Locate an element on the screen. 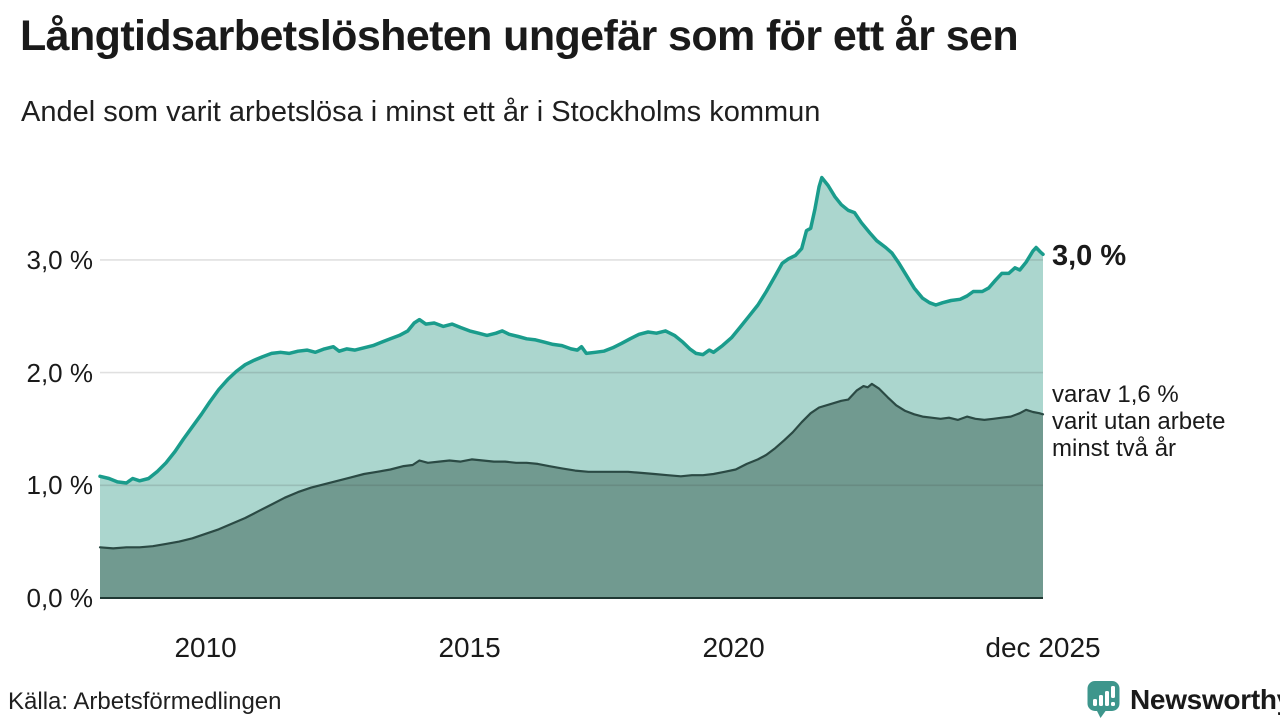 The image size is (1280, 720). newsworthy-logo-text: Newsworthy is located at coordinates (1205, 699).